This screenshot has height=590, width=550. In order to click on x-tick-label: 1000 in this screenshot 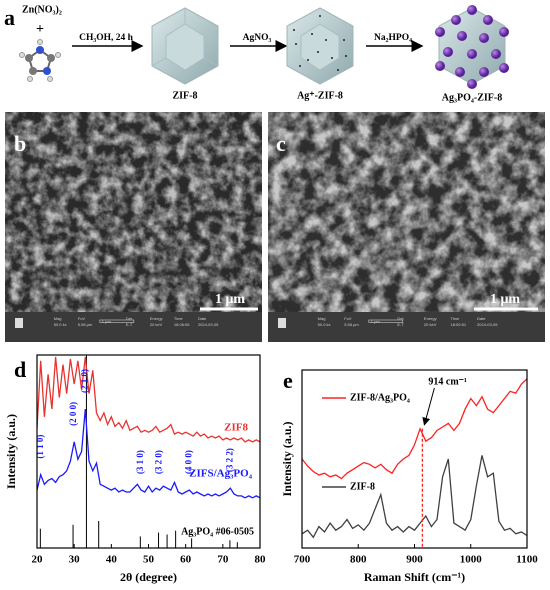, I will do `click(471, 560)`.